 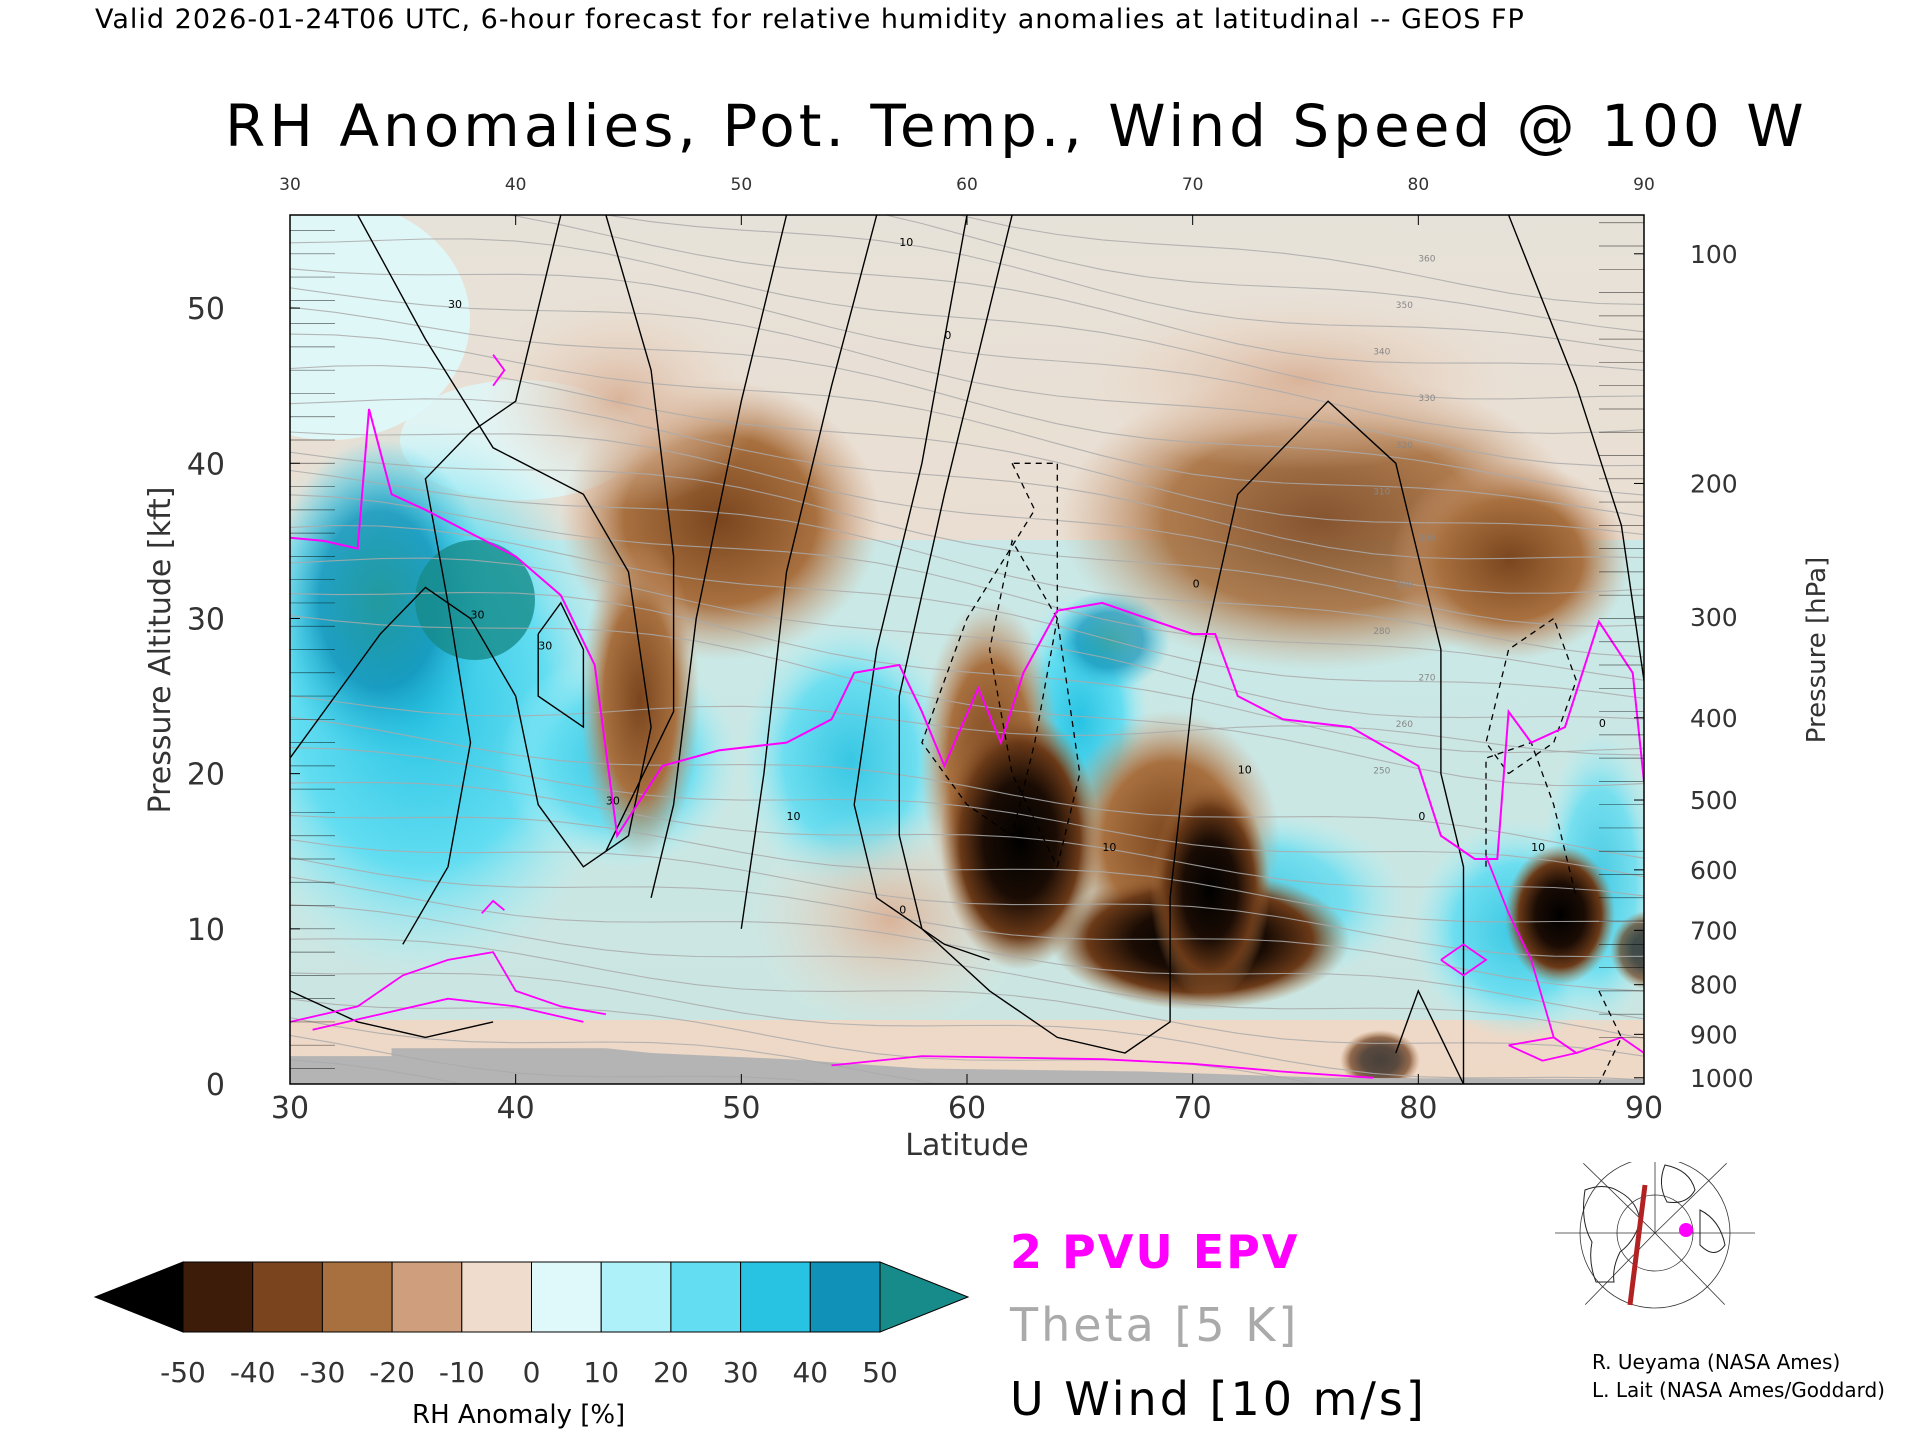 I want to click on y-tick-label-left: 20, so click(x=206, y=775).